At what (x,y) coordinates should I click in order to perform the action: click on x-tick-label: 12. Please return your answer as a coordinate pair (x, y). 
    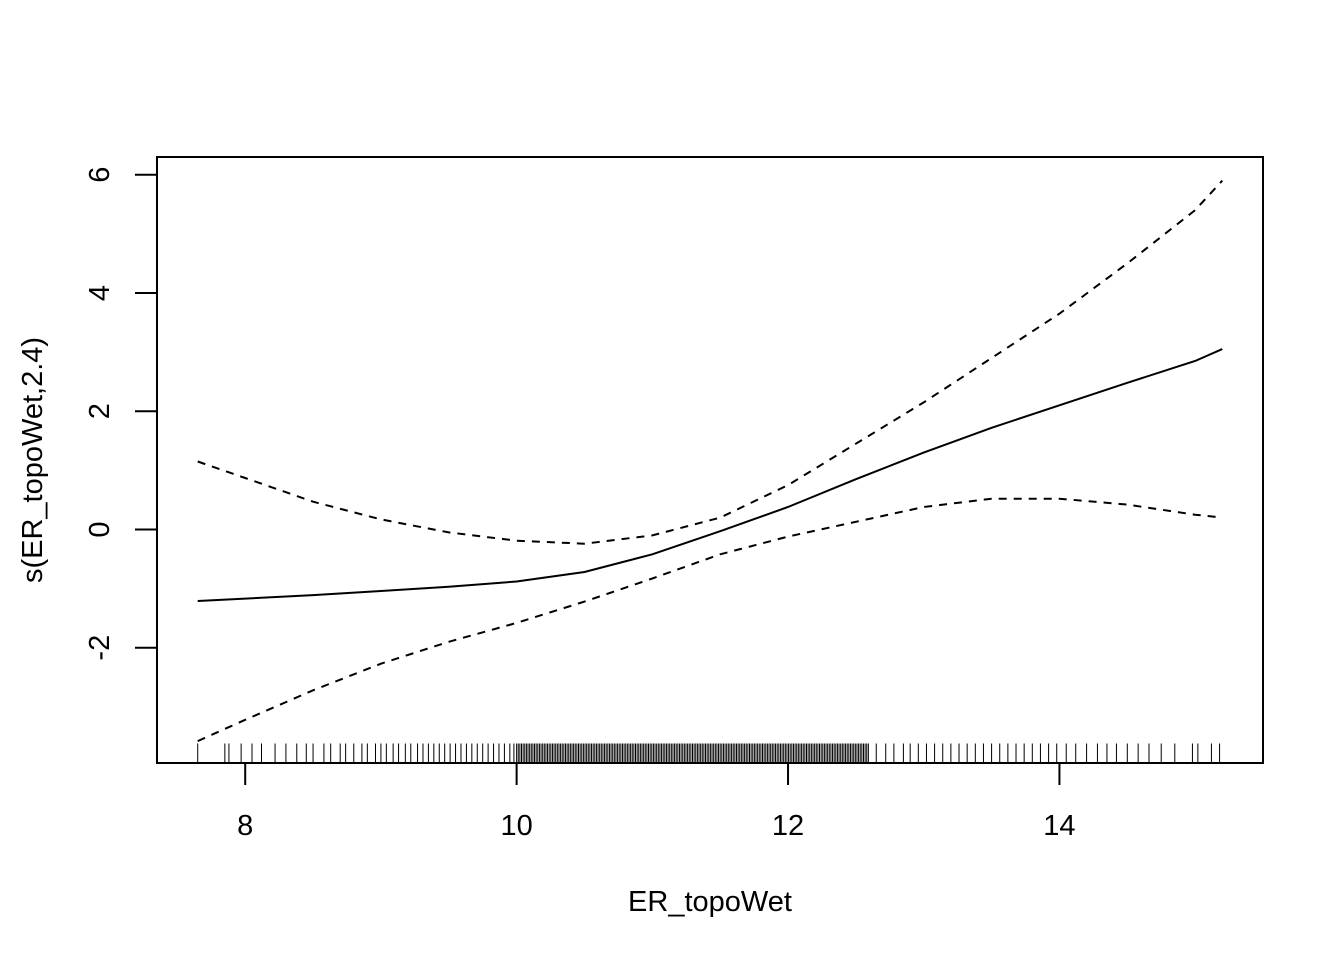
    Looking at the image, I should click on (788, 826).